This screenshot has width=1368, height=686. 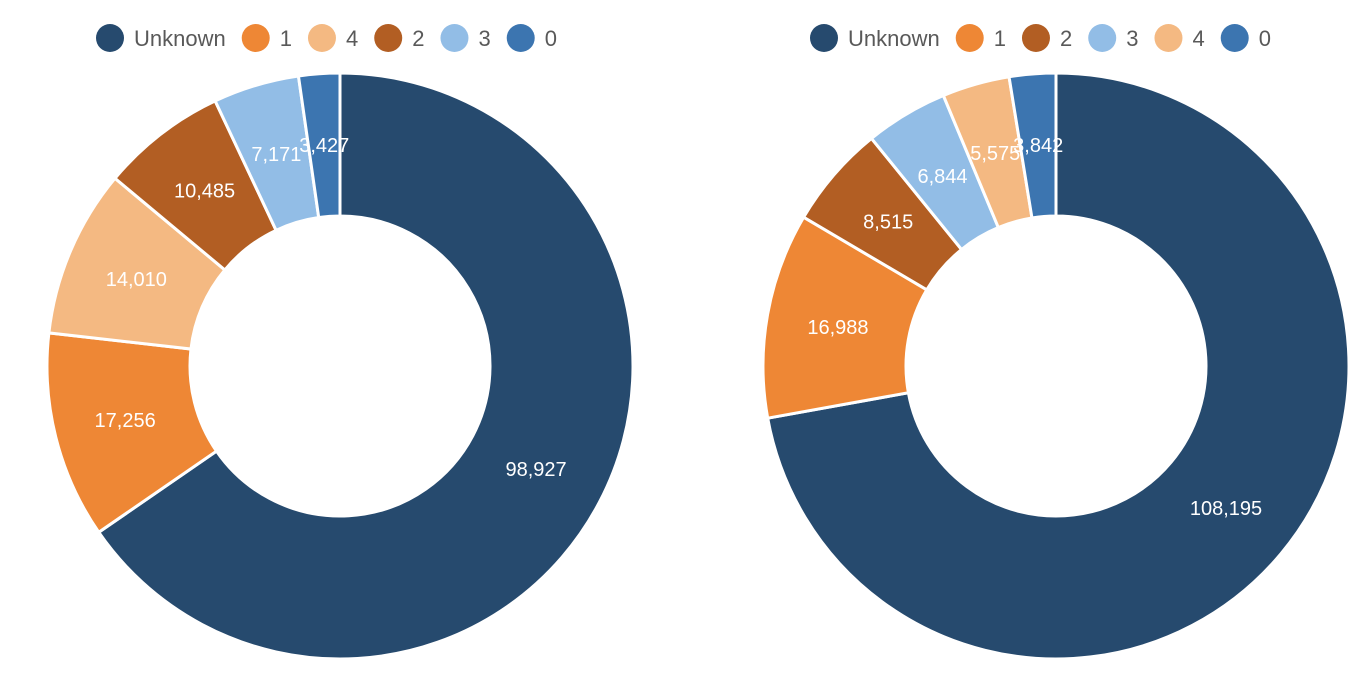 What do you see at coordinates (995, 154) in the screenshot?
I see `slice-value-label: 5,575` at bounding box center [995, 154].